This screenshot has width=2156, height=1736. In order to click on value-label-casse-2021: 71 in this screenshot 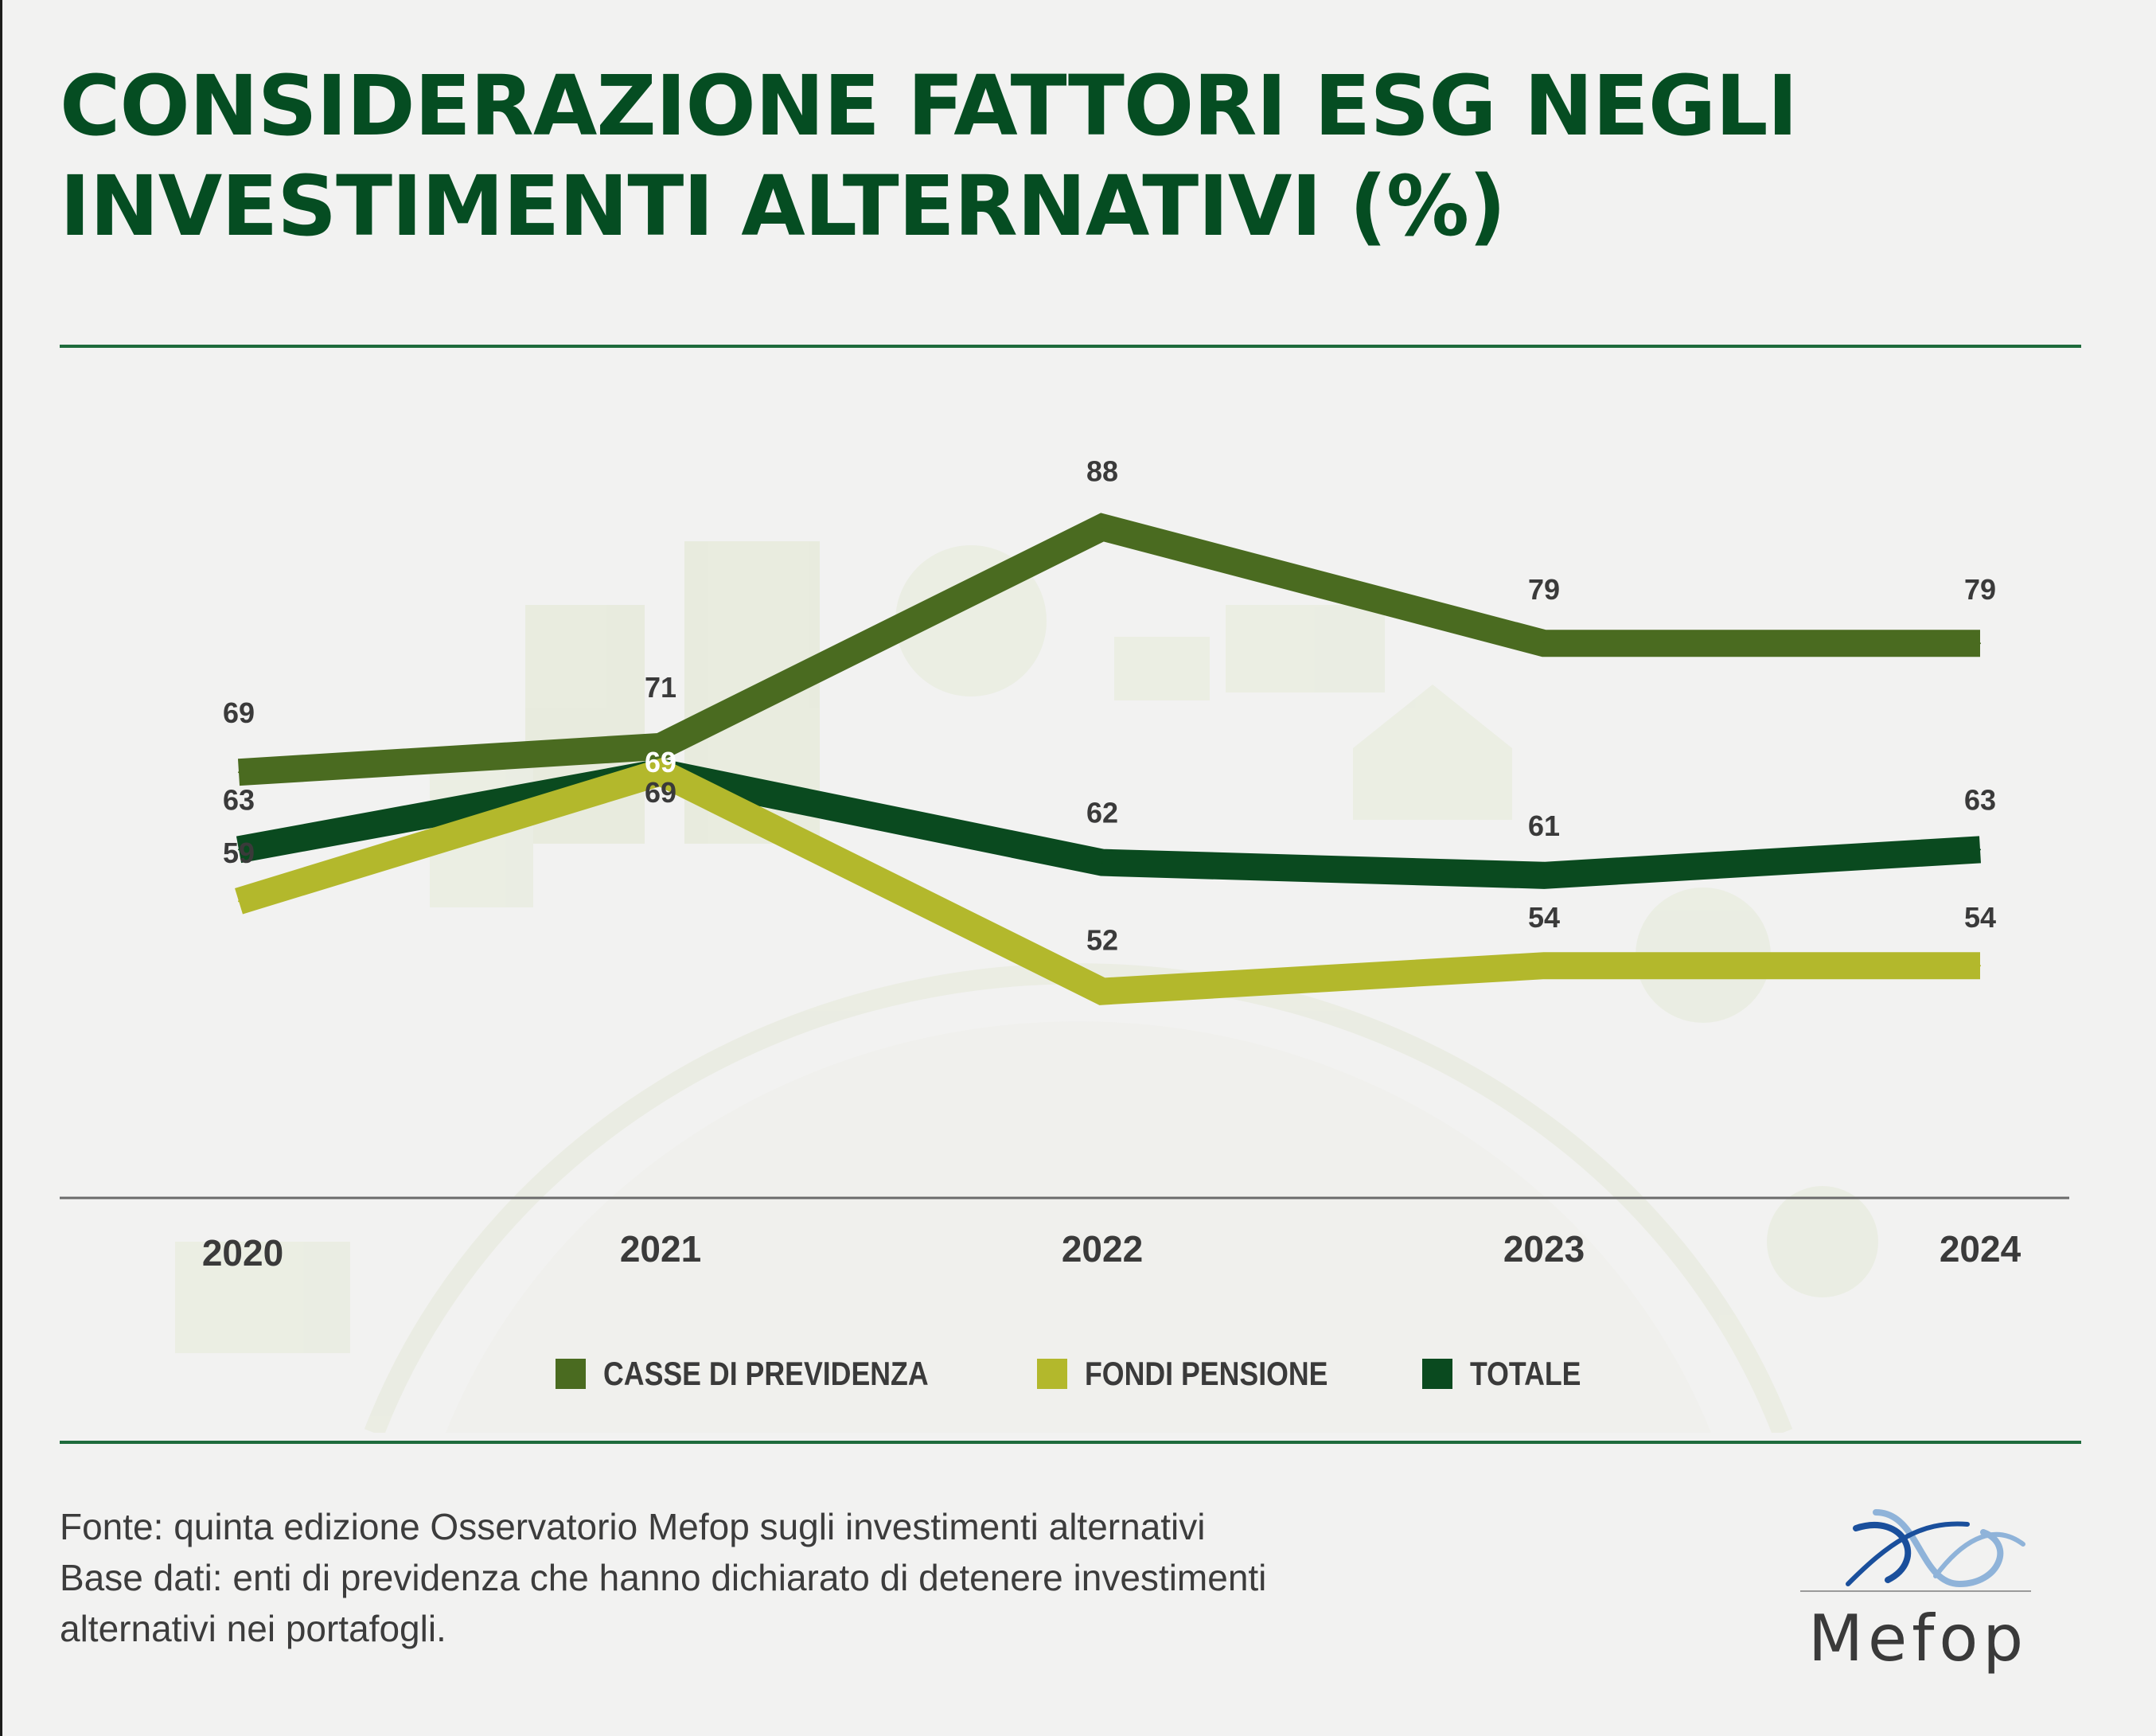, I will do `click(661, 687)`.